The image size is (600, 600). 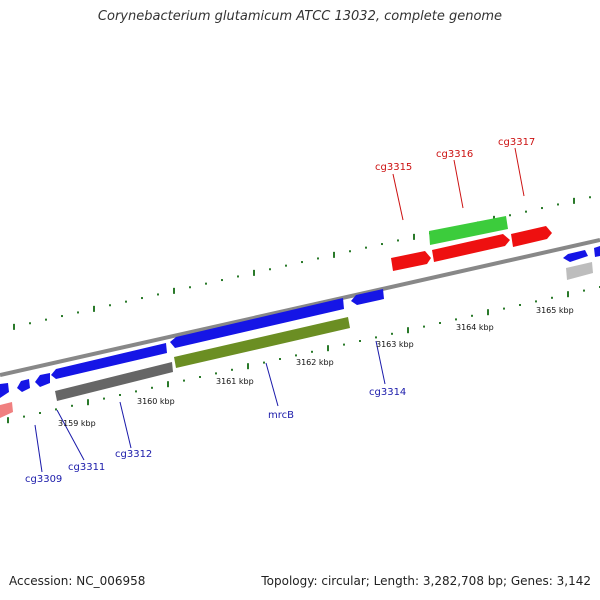 What do you see at coordinates (43, 479) in the screenshot?
I see `label-cg3309: cg3309` at bounding box center [43, 479].